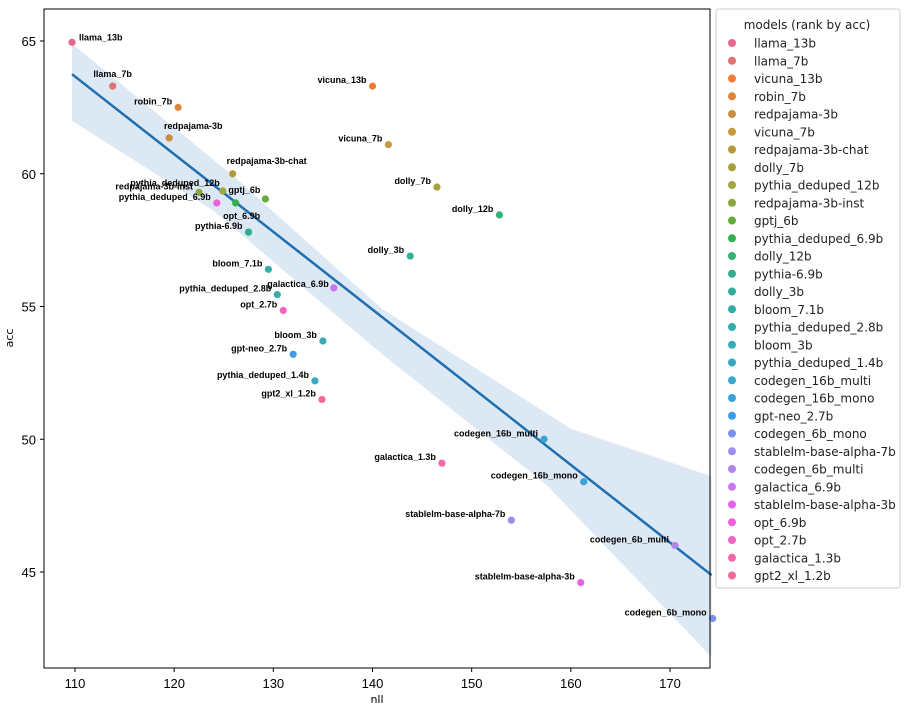 This screenshot has height=708, width=904. What do you see at coordinates (732, 273) in the screenshot?
I see `legend-marker-pythia-6.9b` at bounding box center [732, 273].